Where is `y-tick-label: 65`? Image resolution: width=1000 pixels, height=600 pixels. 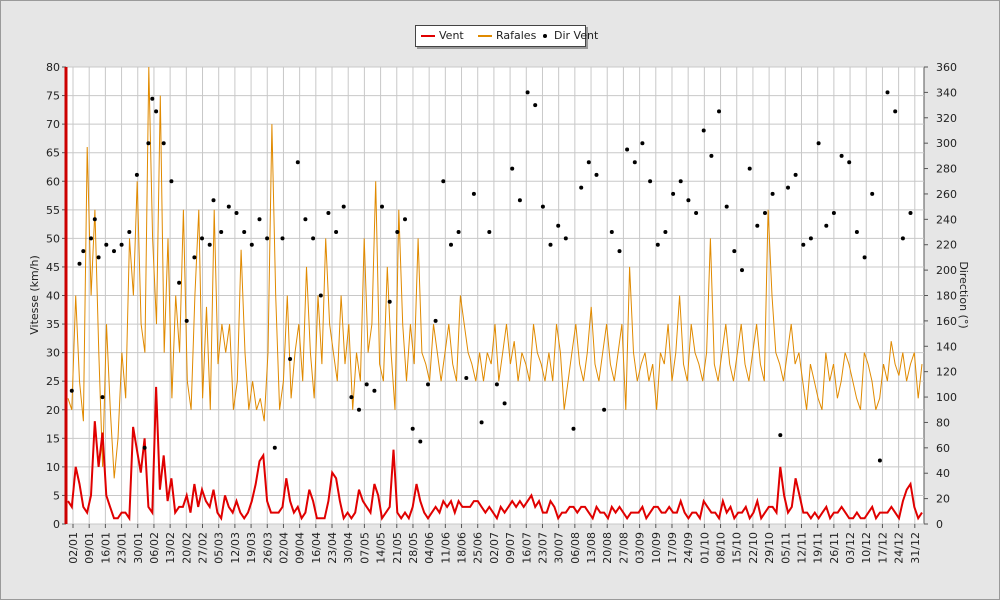 y-tick-label: 65 is located at coordinates (53, 153).